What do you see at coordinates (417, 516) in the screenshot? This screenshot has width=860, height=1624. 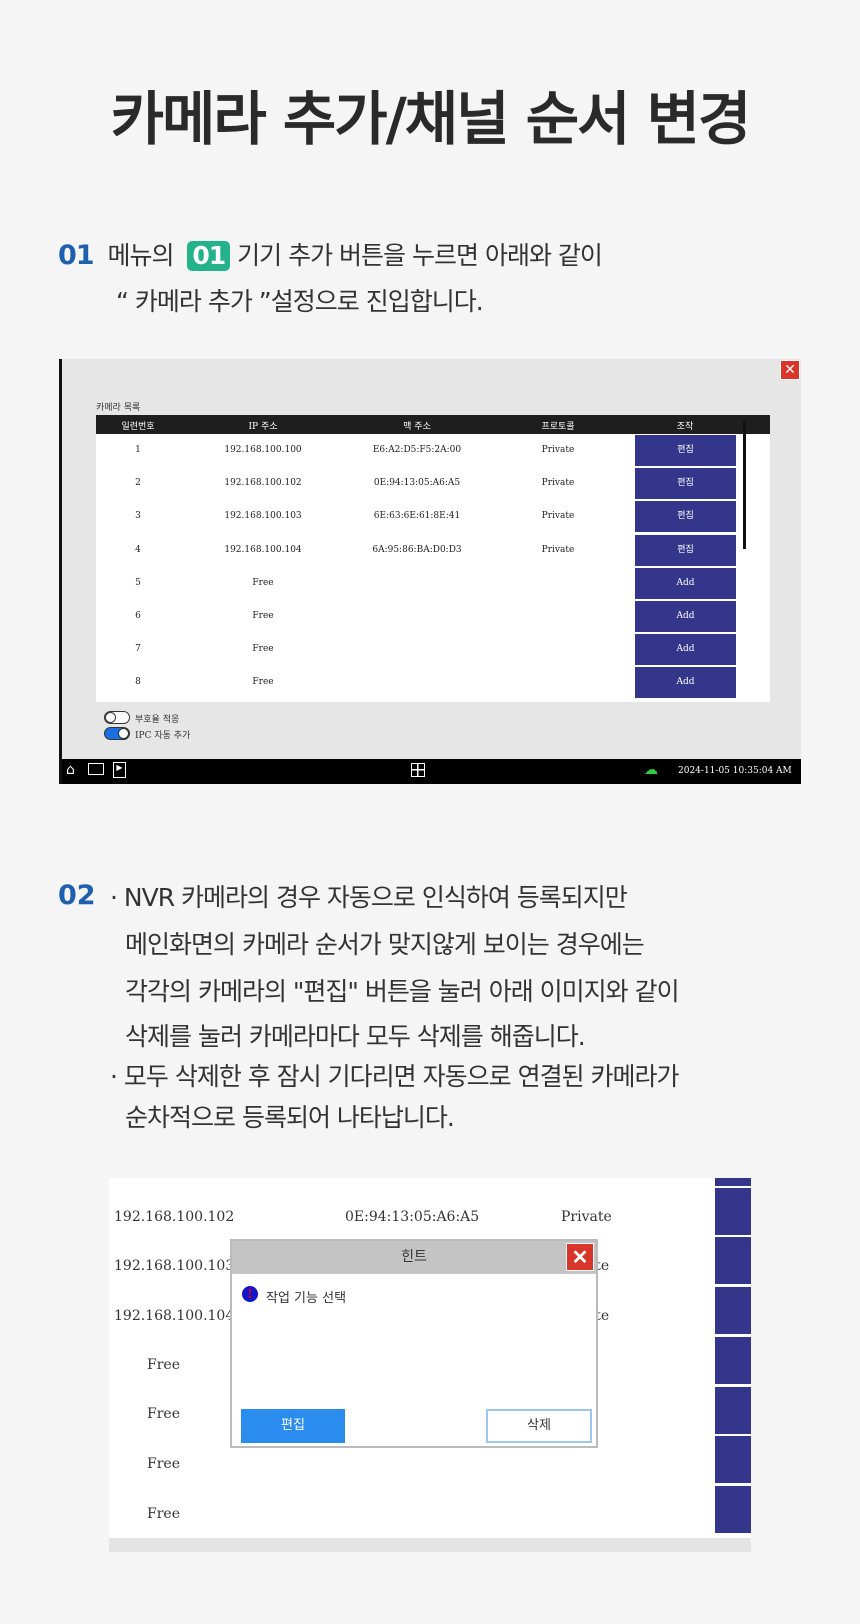 I see `cell-mac: 6E:63:6E:61:8E:41` at bounding box center [417, 516].